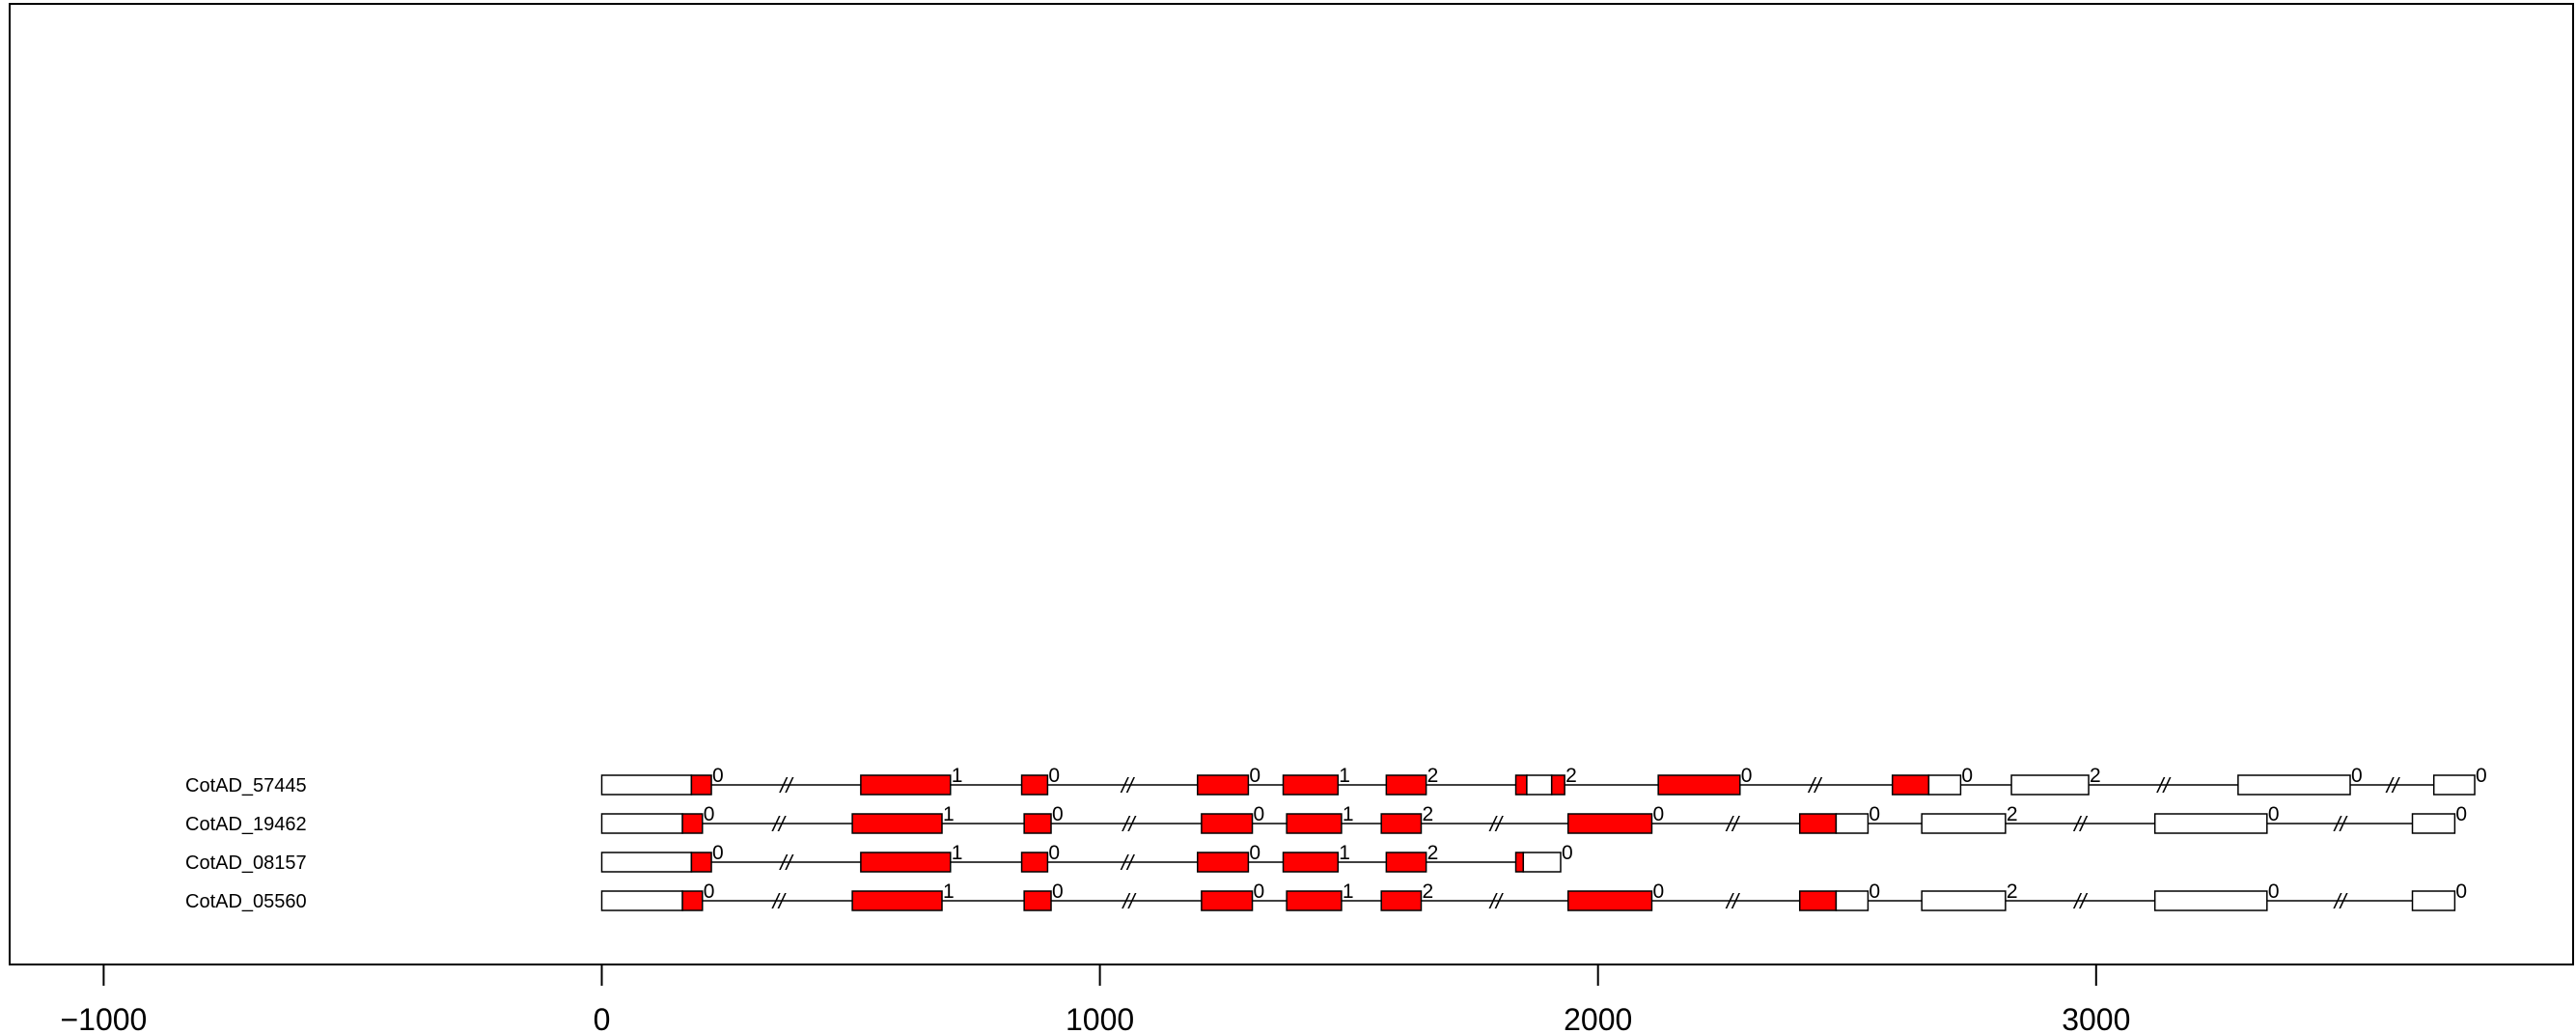 The width and height of the screenshot is (2576, 1034). I want to click on x-tick-label: 2000, so click(1598, 1018).